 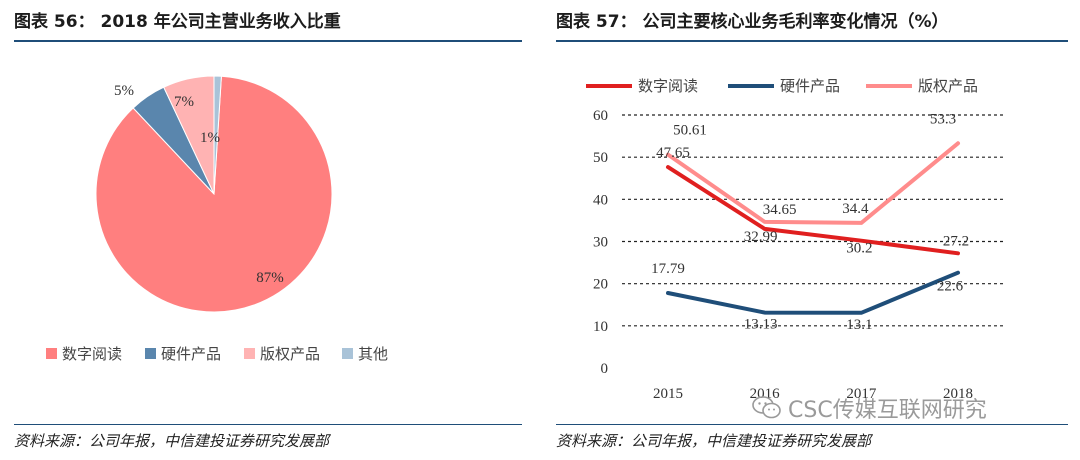 I want to click on watermark-text: CSC传媒互联网研究, so click(x=887, y=410).